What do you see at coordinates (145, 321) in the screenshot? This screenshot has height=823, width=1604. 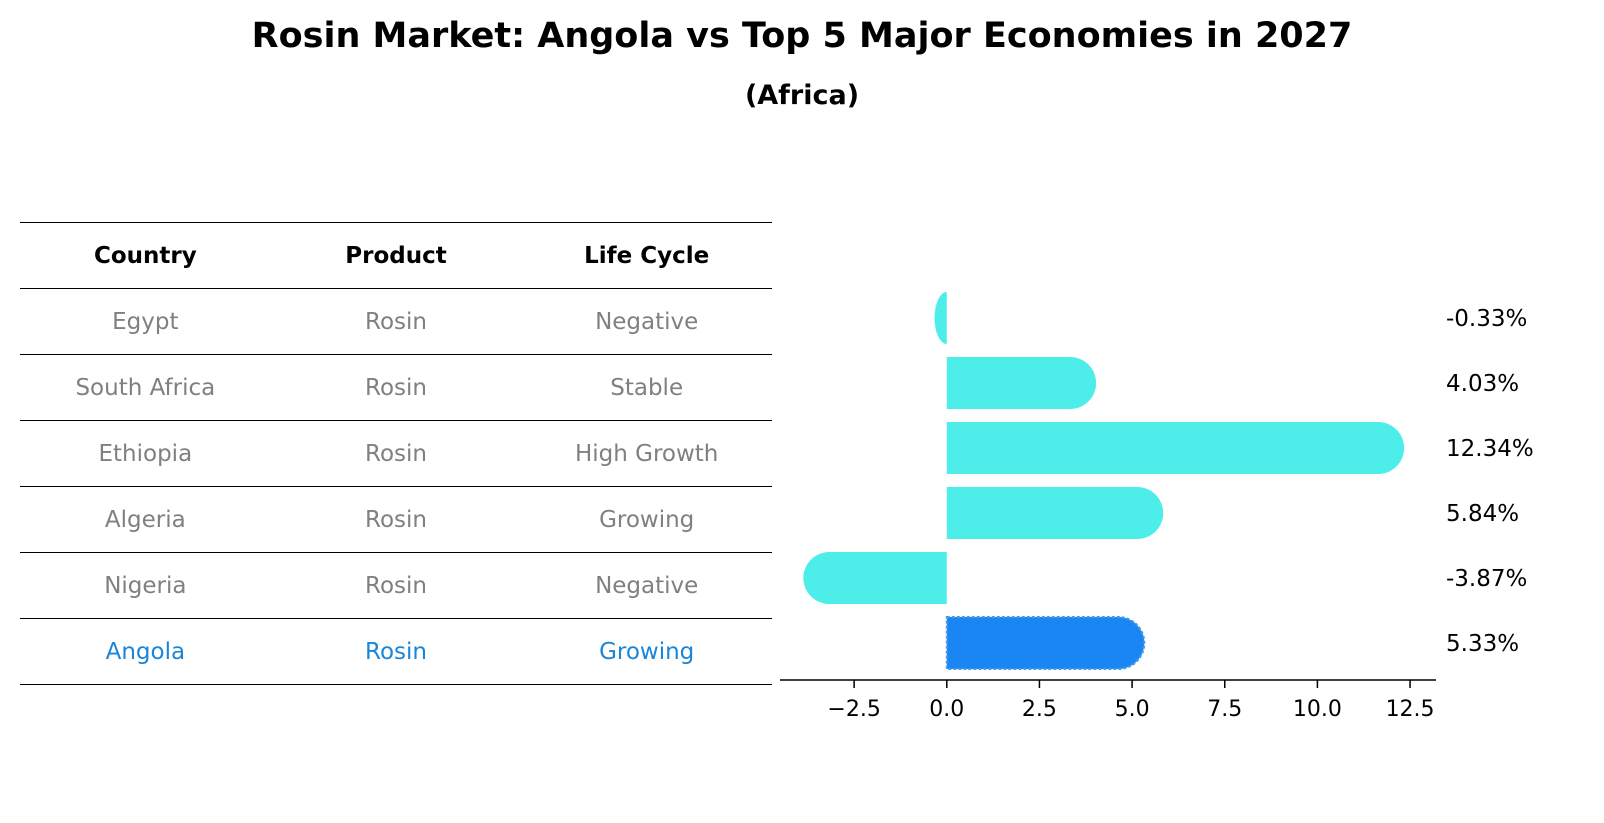 I see `country-cell: Egypt` at bounding box center [145, 321].